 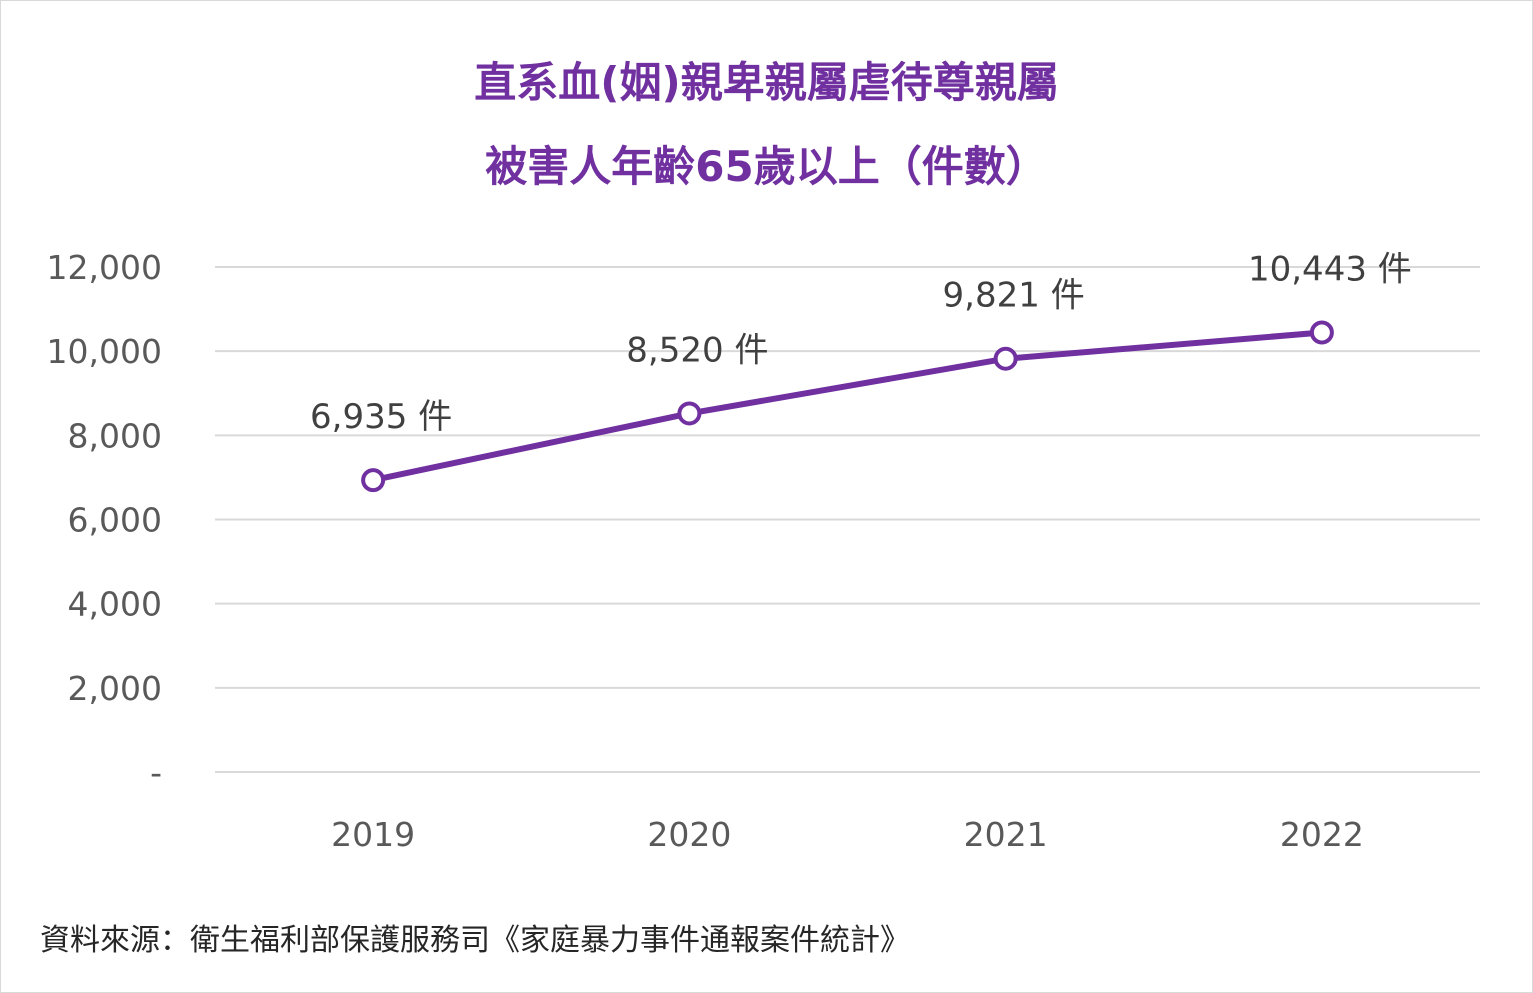 What do you see at coordinates (689, 834) in the screenshot?
I see `x-tick-label: 2020` at bounding box center [689, 834].